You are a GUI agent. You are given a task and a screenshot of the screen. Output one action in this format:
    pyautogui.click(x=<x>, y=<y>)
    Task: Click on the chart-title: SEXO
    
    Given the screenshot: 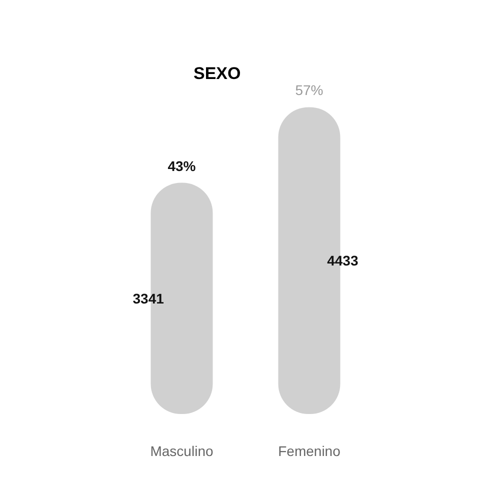 What is the action you would take?
    pyautogui.click(x=217, y=73)
    